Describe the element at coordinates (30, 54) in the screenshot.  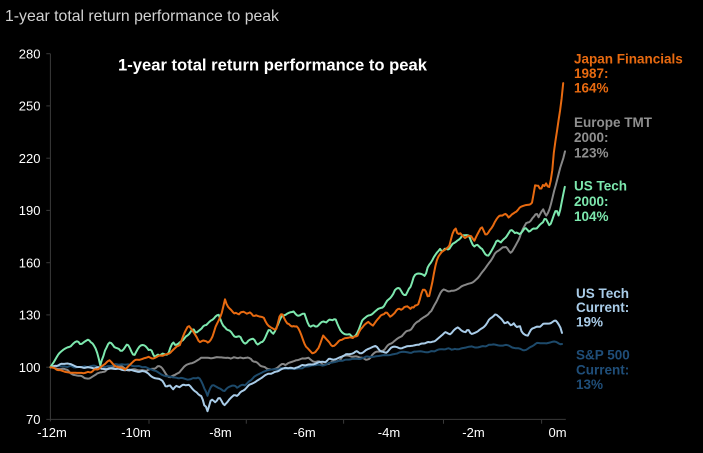
I see `svg-text: 280` at that location.